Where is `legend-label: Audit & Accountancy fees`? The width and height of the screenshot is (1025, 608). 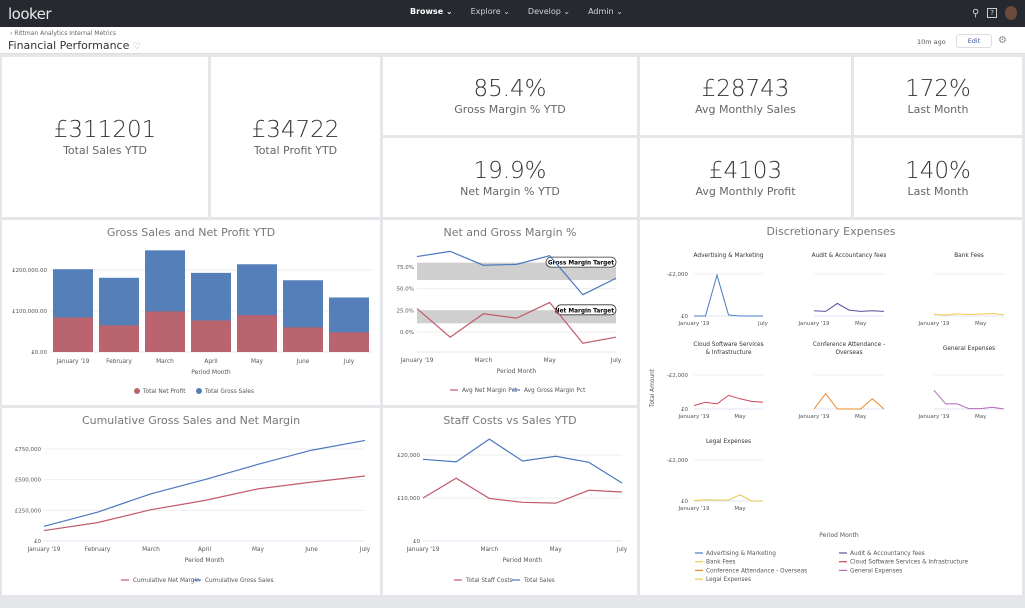
legend-label: Audit & Accountancy fees is located at coordinates (887, 554).